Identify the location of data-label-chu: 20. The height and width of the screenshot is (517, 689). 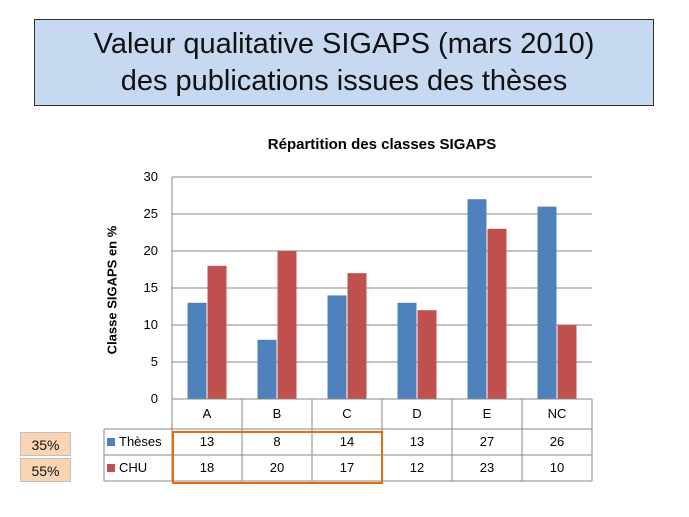
(277, 467).